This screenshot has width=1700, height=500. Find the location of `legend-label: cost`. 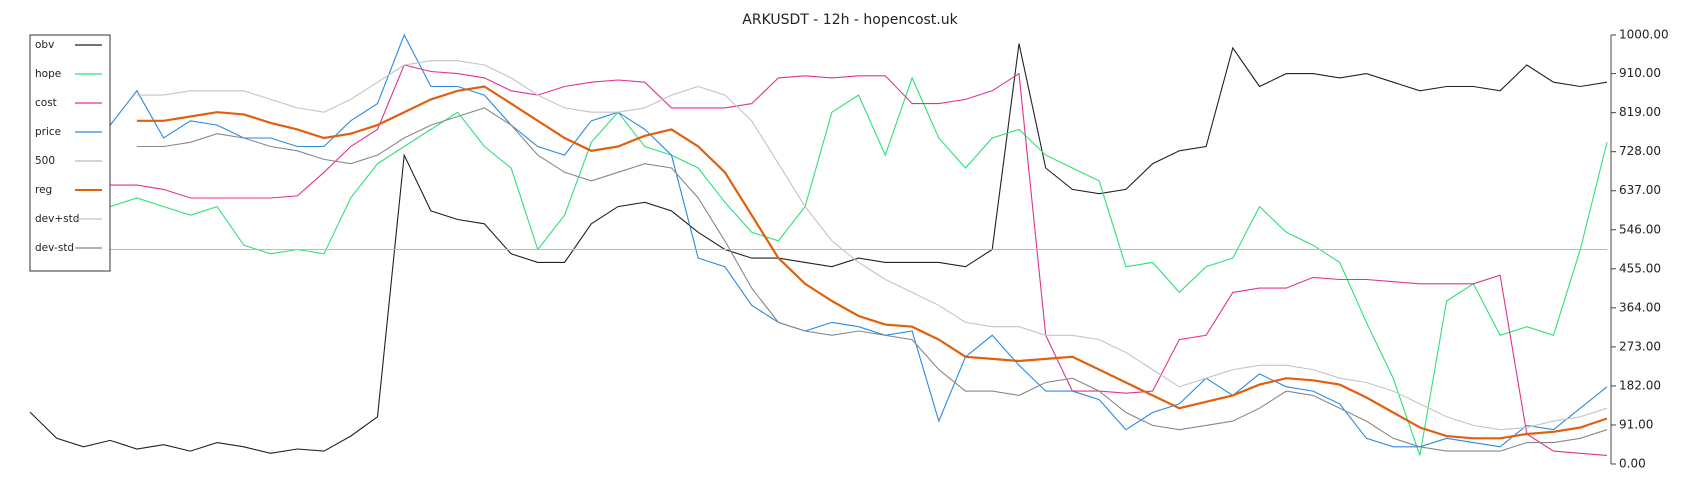

legend-label: cost is located at coordinates (46, 103).